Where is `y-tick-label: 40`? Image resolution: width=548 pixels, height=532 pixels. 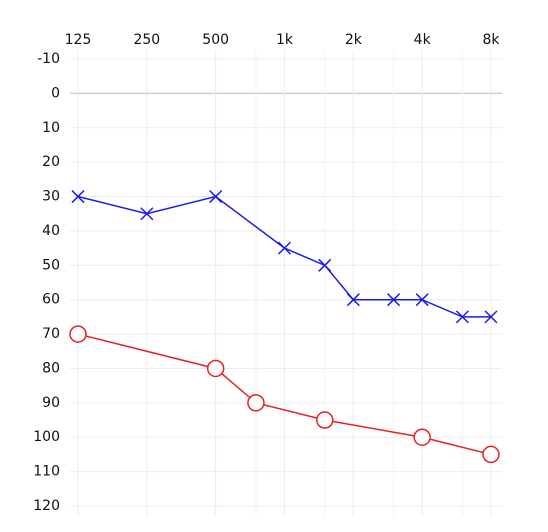 y-tick-label: 40 is located at coordinates (51, 231).